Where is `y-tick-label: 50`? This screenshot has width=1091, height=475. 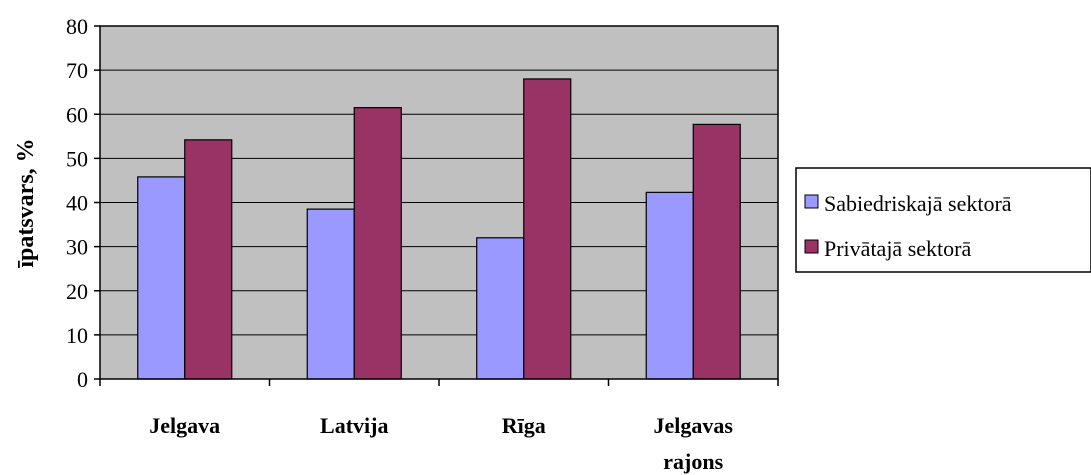
y-tick-label: 50 is located at coordinates (77, 158).